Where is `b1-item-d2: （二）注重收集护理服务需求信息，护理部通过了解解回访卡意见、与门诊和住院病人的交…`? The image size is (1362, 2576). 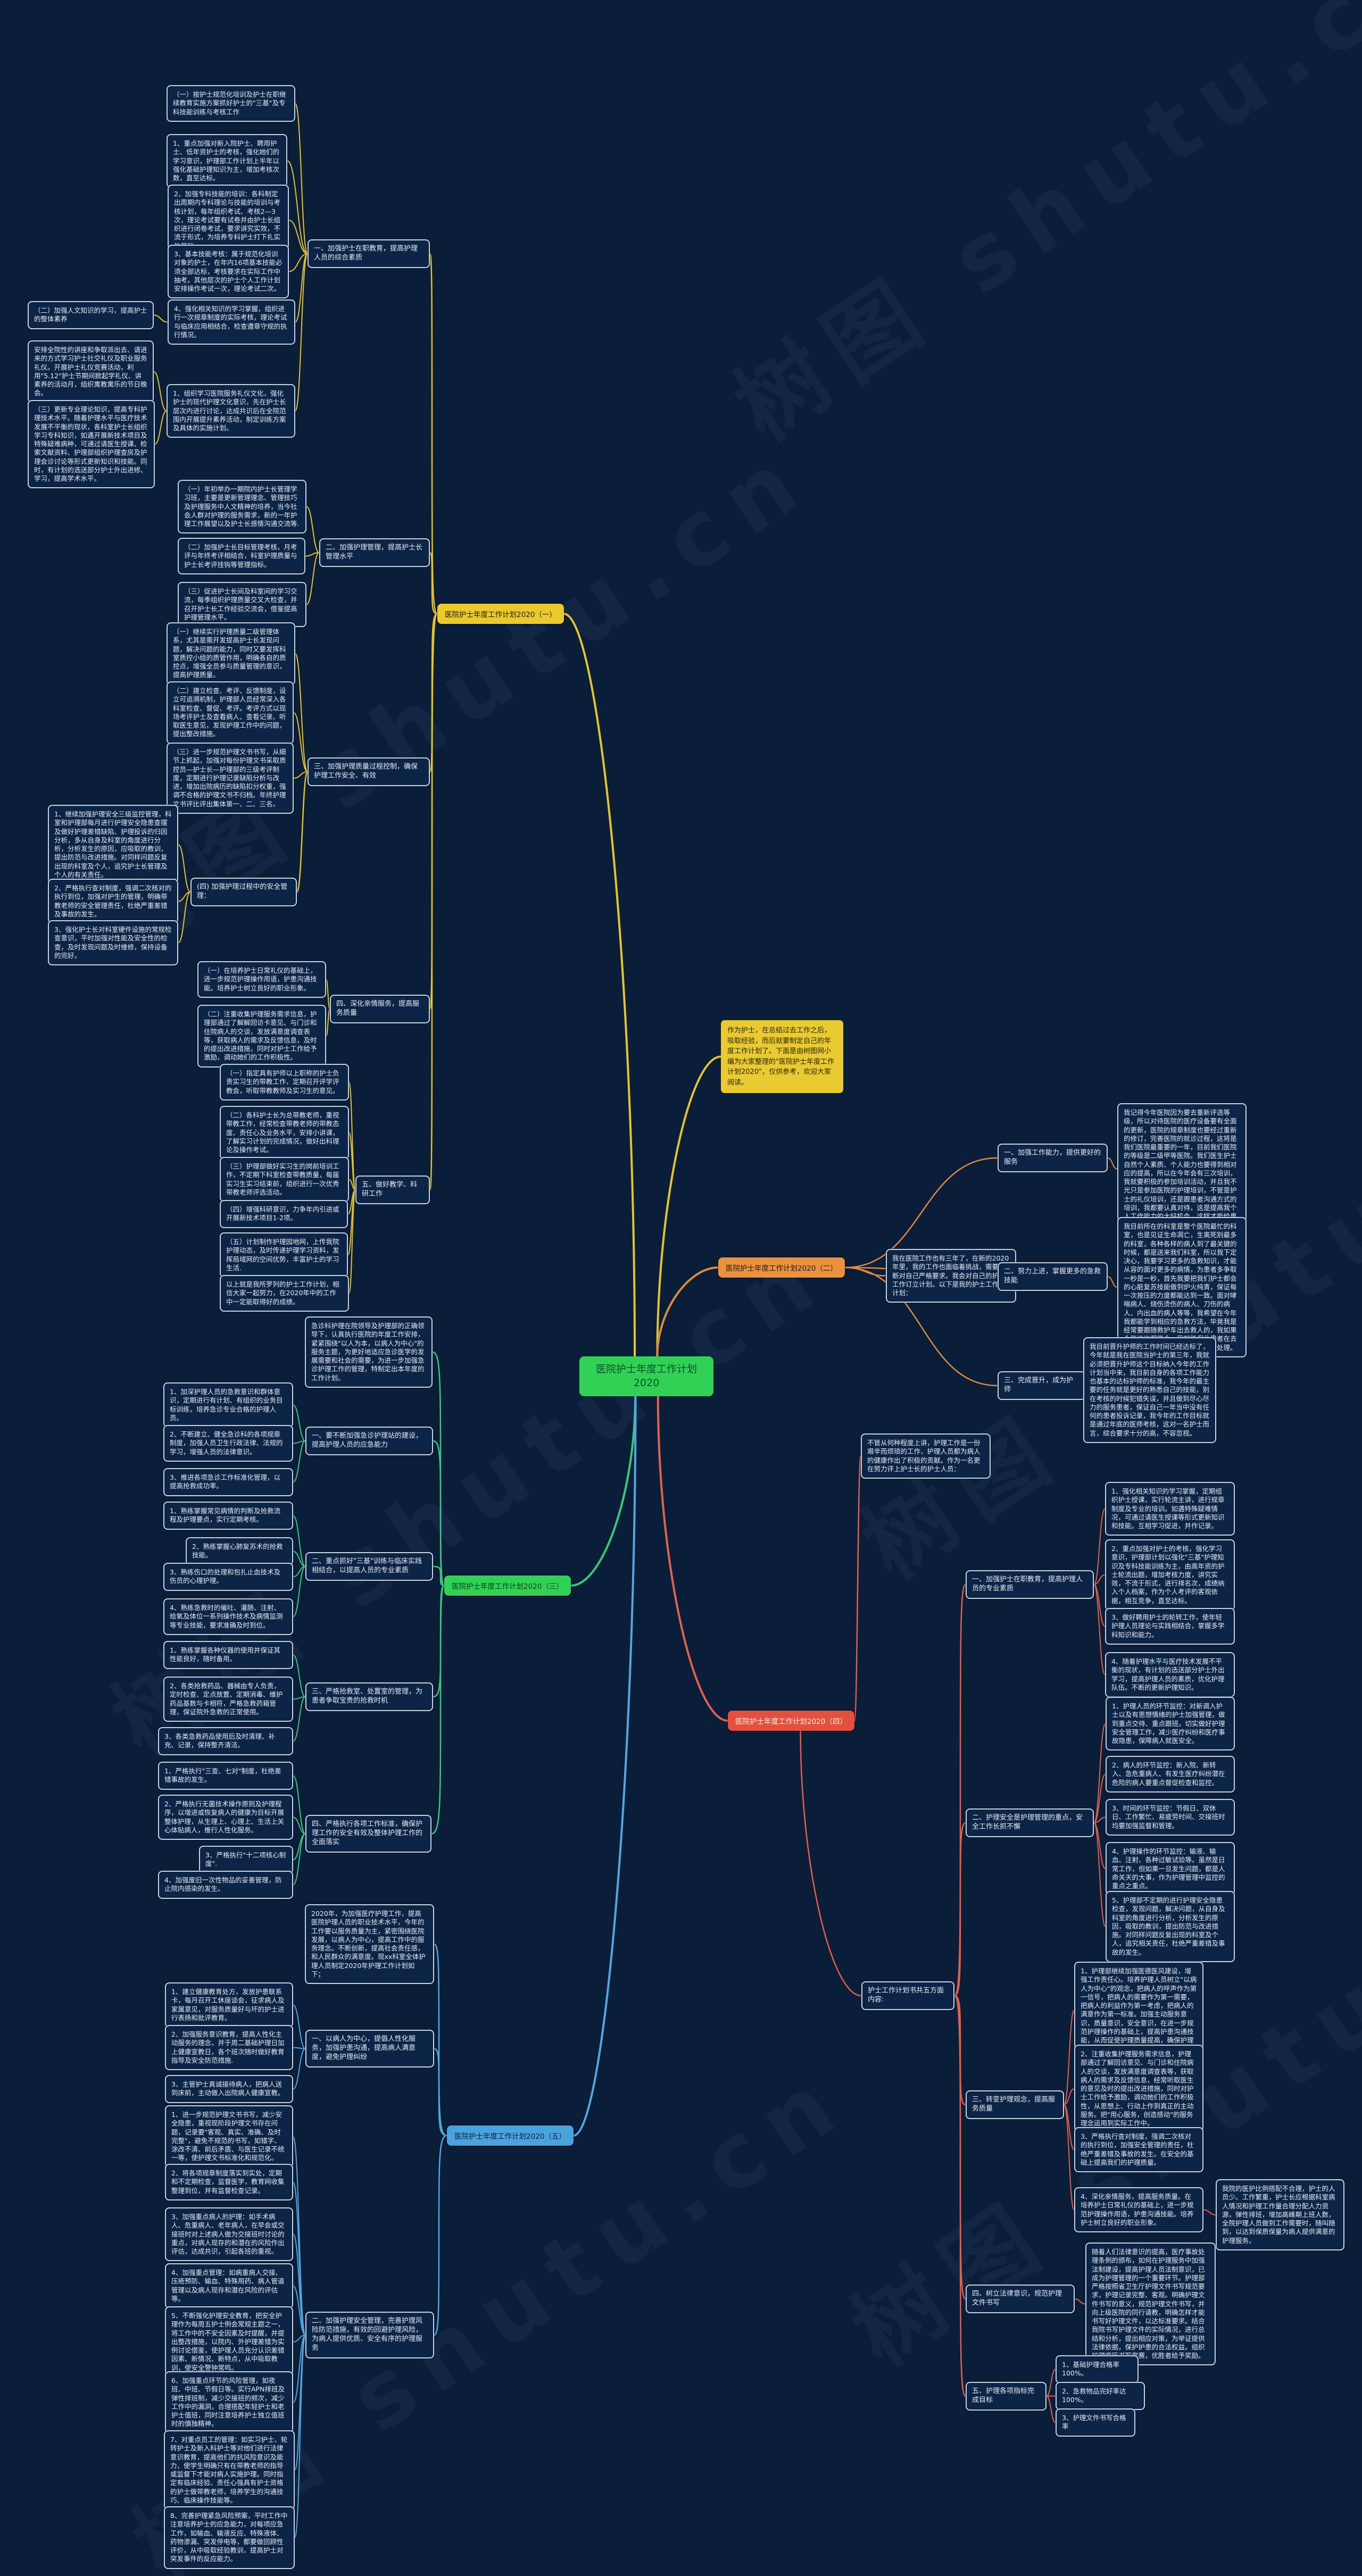 b1-item-d2: （二）注重收集护理服务需求信息，护理部通过了解解回访卡意见、与门诊和住院病人的交… is located at coordinates (261, 1036).